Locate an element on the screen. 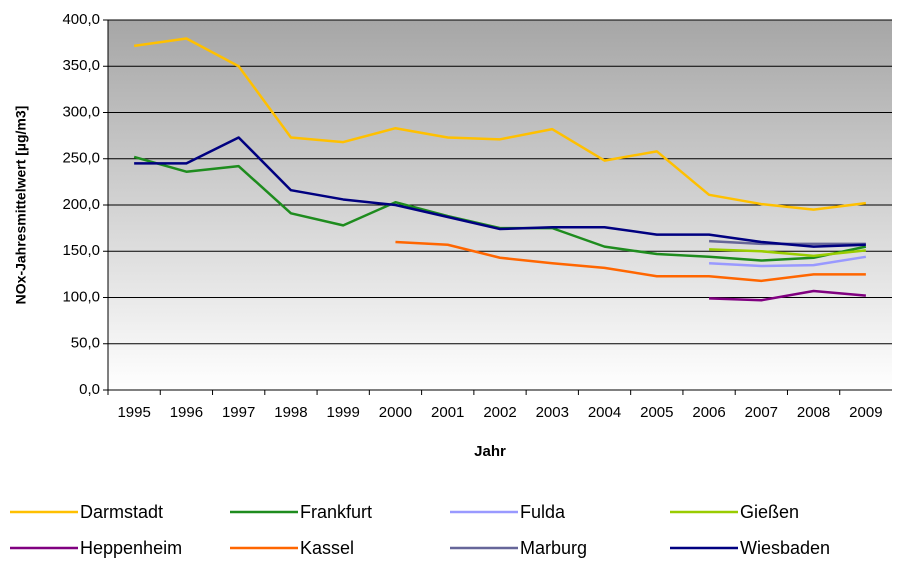  y-tick-label: 150,0 is located at coordinates (81, 250).